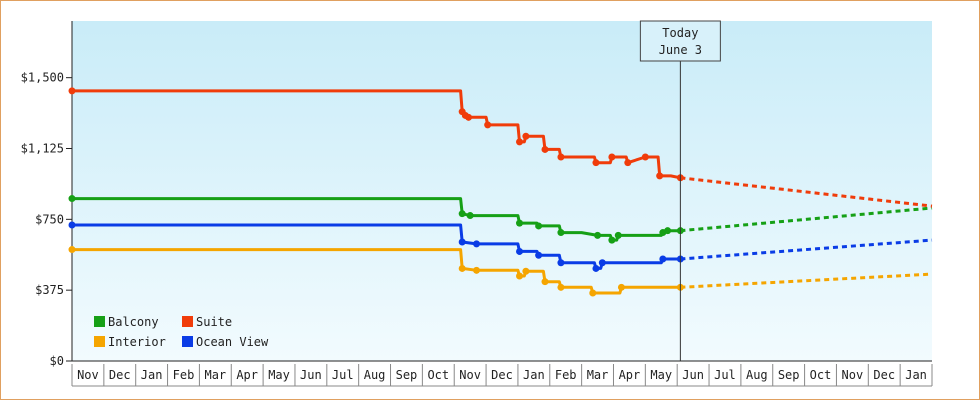 The width and height of the screenshot is (980, 401). What do you see at coordinates (47, 194) in the screenshot?
I see `y-axis: $0 $375 $750 $1,125 $1,500` at bounding box center [47, 194].